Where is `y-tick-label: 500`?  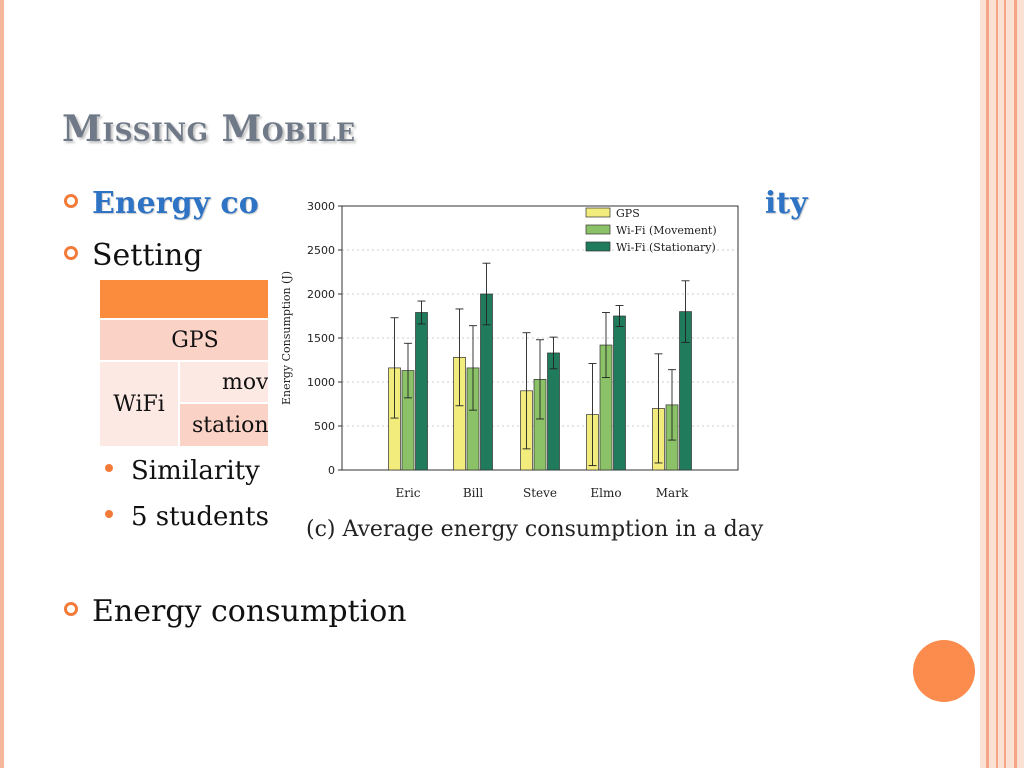
y-tick-label: 500 is located at coordinates (324, 426).